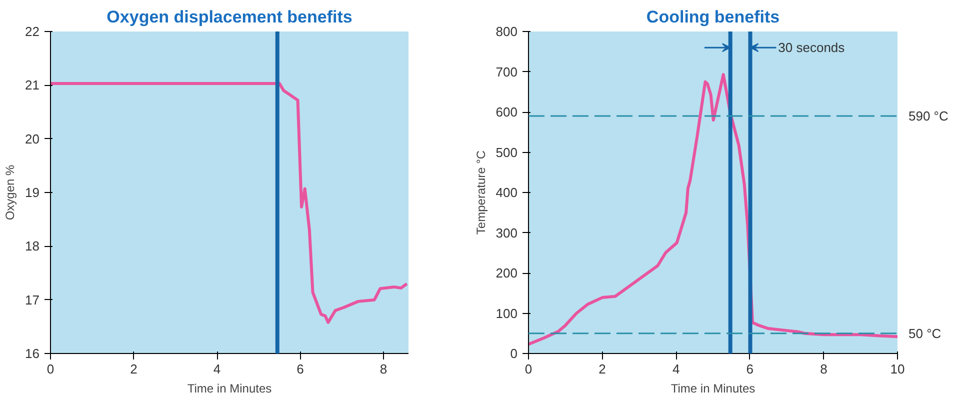  What do you see at coordinates (10, 192) in the screenshot?
I see `y-axis-title: Oxygen %` at bounding box center [10, 192].